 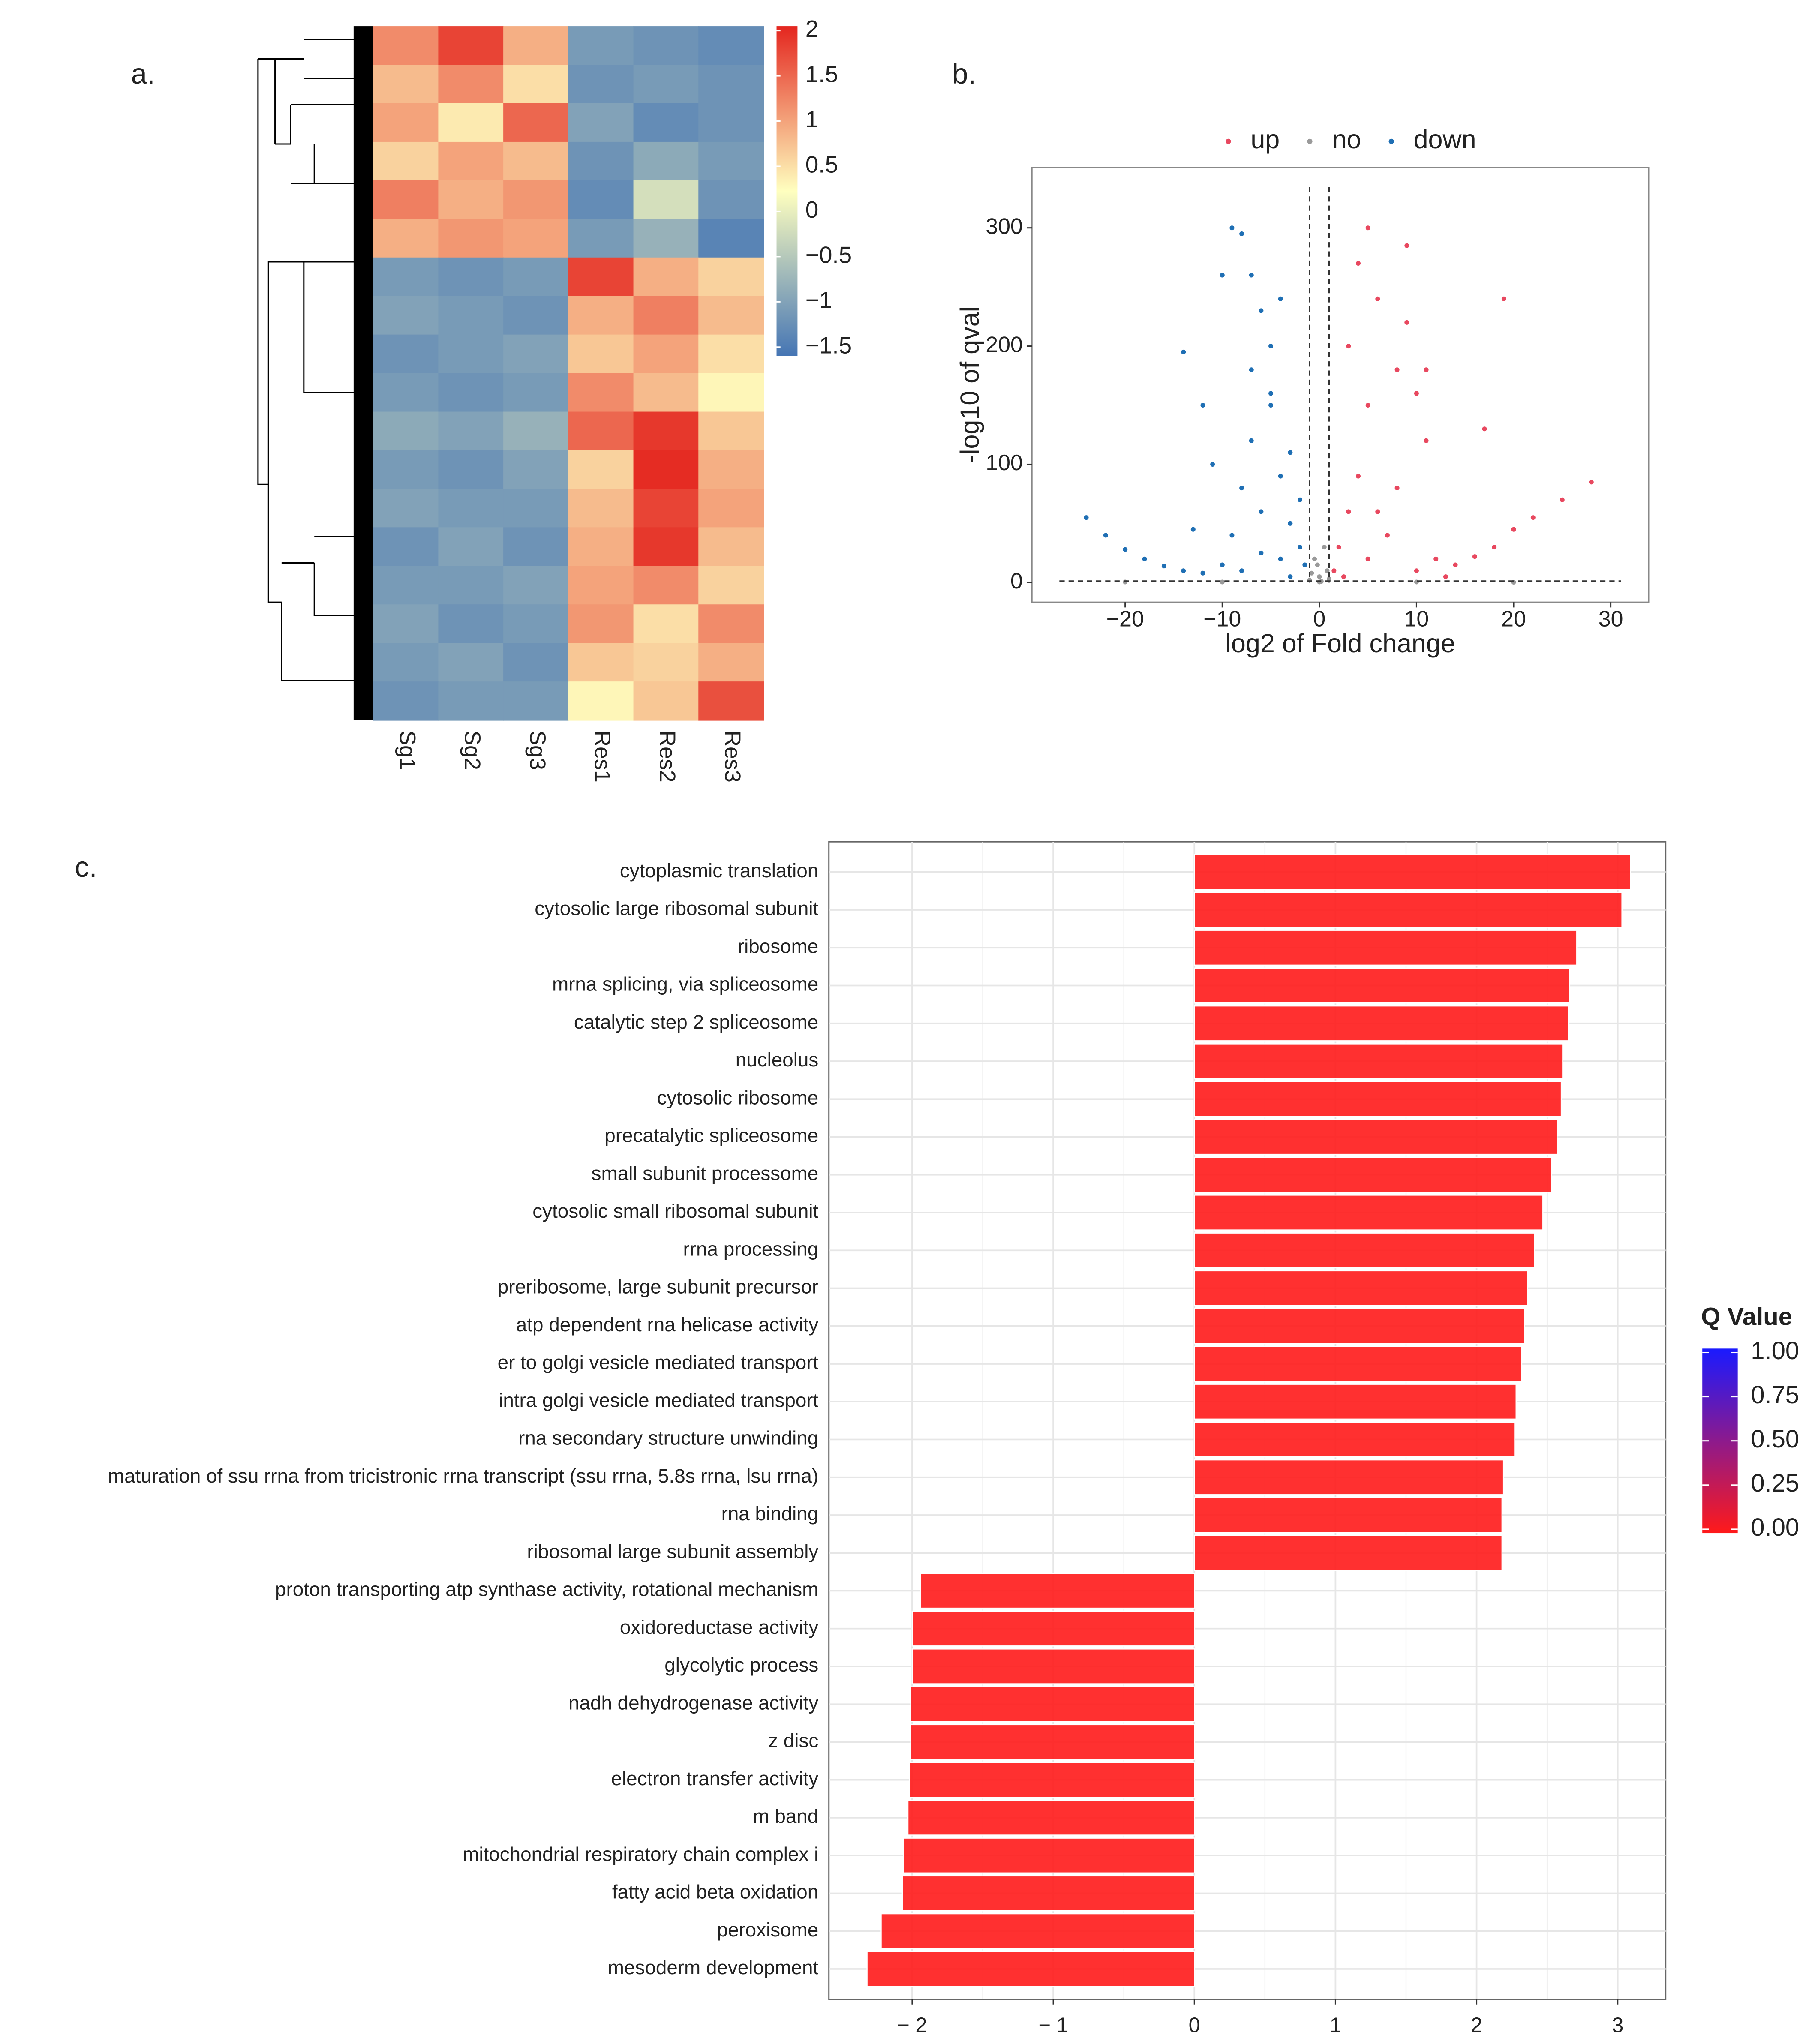 I want to click on colorbar-title: Q Value, so click(x=1746, y=1316).